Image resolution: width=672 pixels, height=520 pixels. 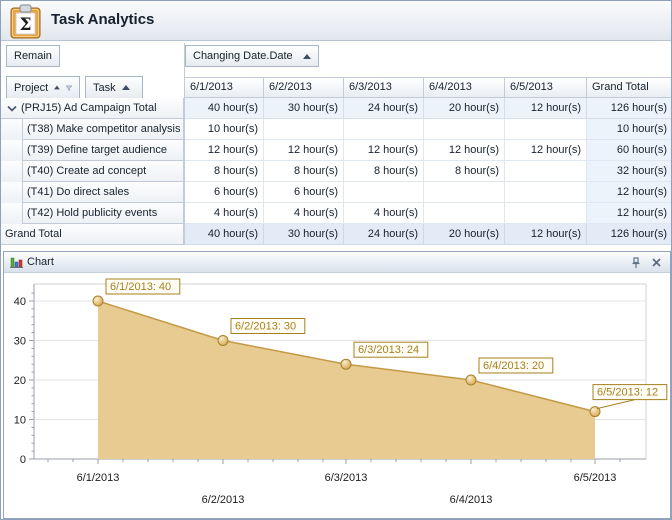 I want to click on collapse-chevron-icon, so click(x=12, y=109).